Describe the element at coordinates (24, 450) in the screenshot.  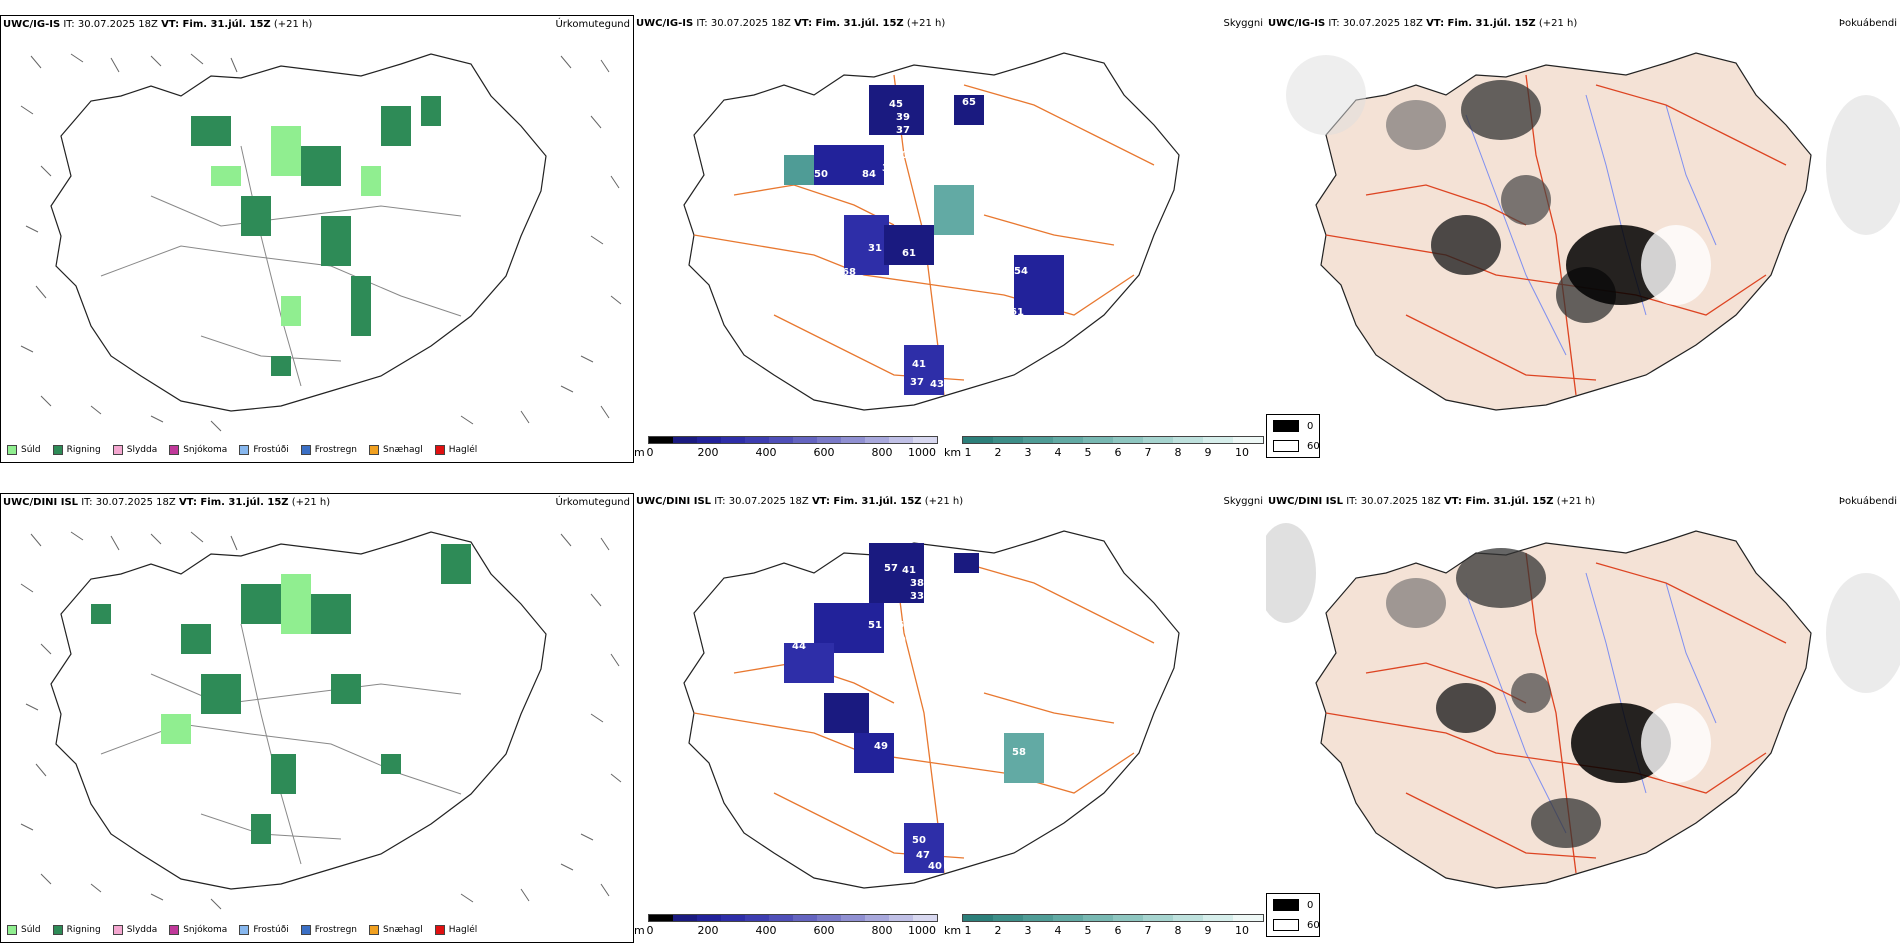
I see `legend-item: Súld` at that location.